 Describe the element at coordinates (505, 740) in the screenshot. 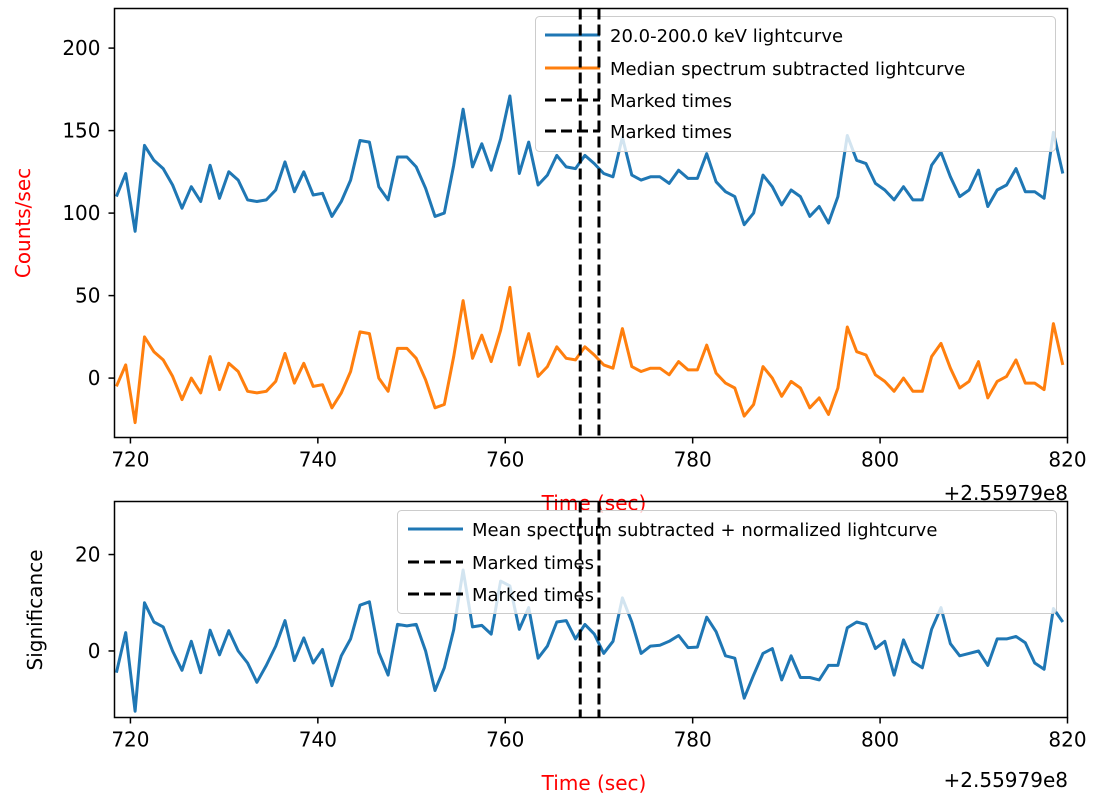

I see `significance-x-tick-label: 760` at that location.